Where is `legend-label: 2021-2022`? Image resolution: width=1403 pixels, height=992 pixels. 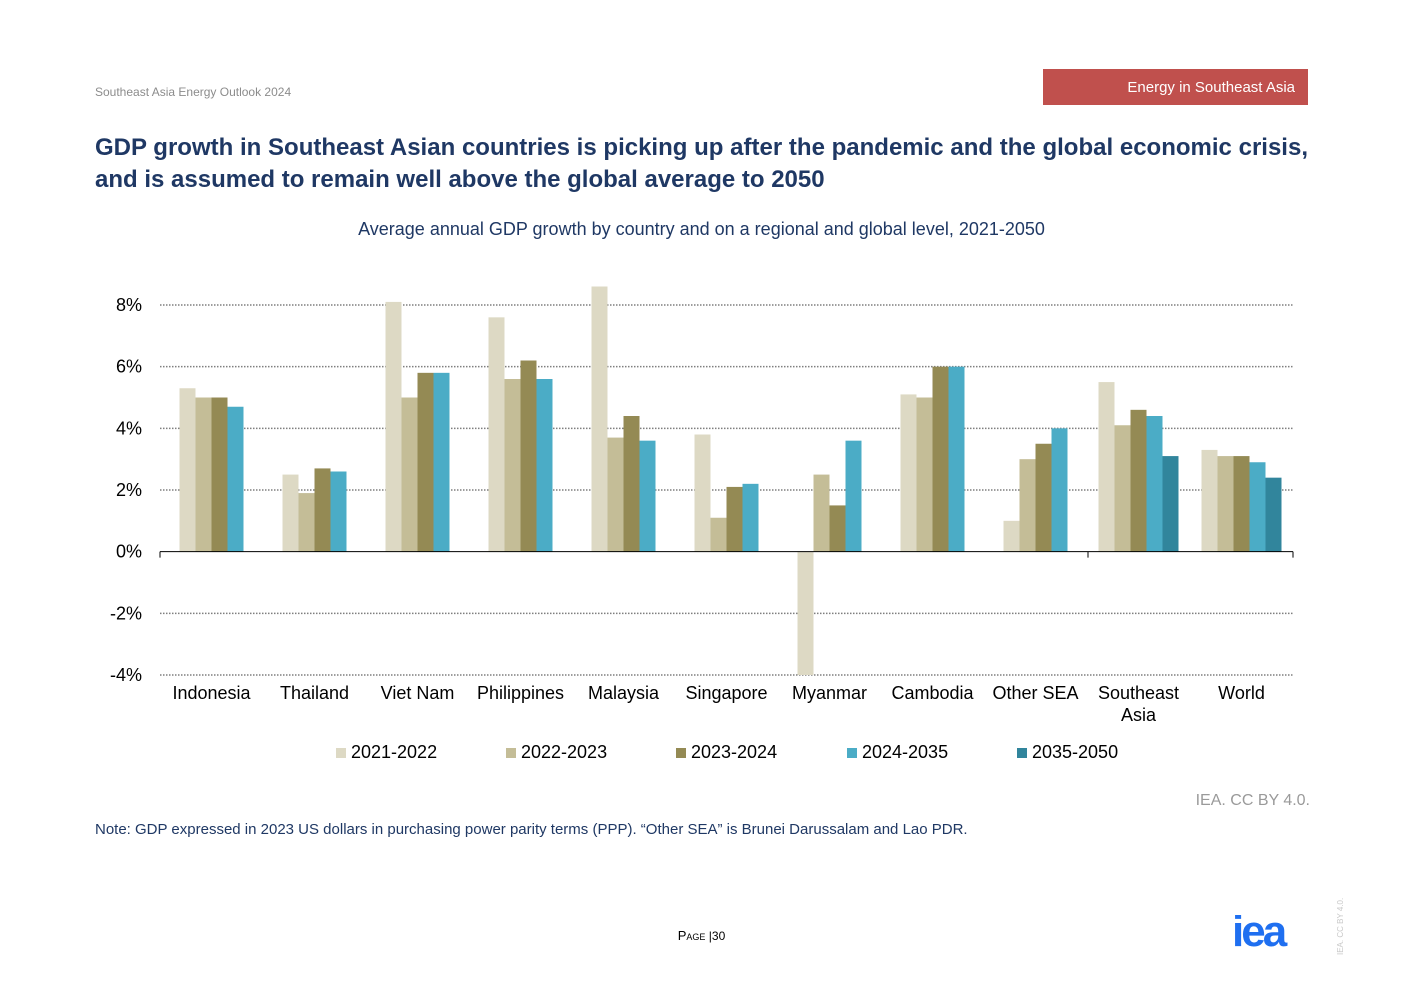
legend-label: 2021-2022 is located at coordinates (394, 752).